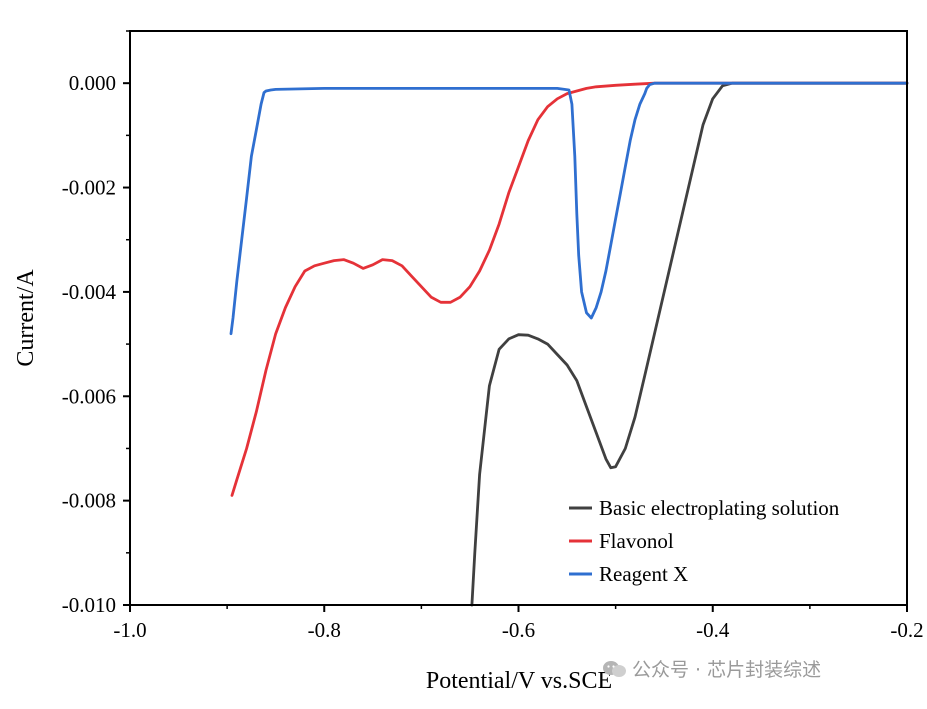  Describe the element at coordinates (129, 630) in the screenshot. I see `x-tick-label: -1.0` at that location.